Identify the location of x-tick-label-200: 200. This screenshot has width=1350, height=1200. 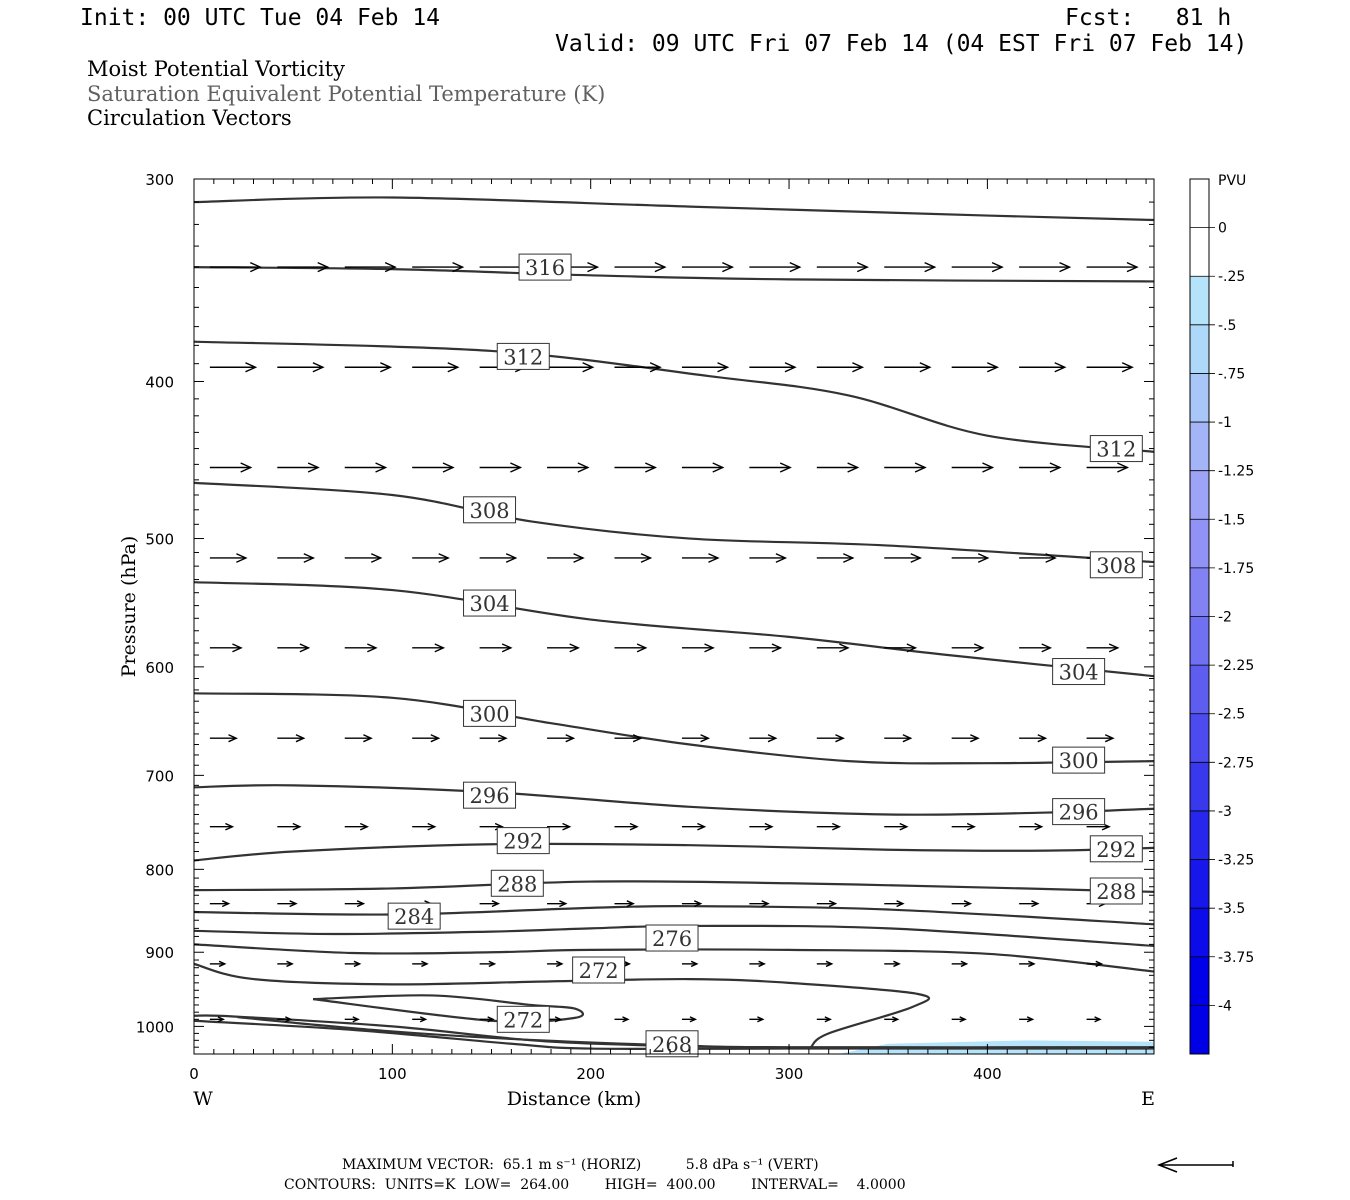
(590, 1074).